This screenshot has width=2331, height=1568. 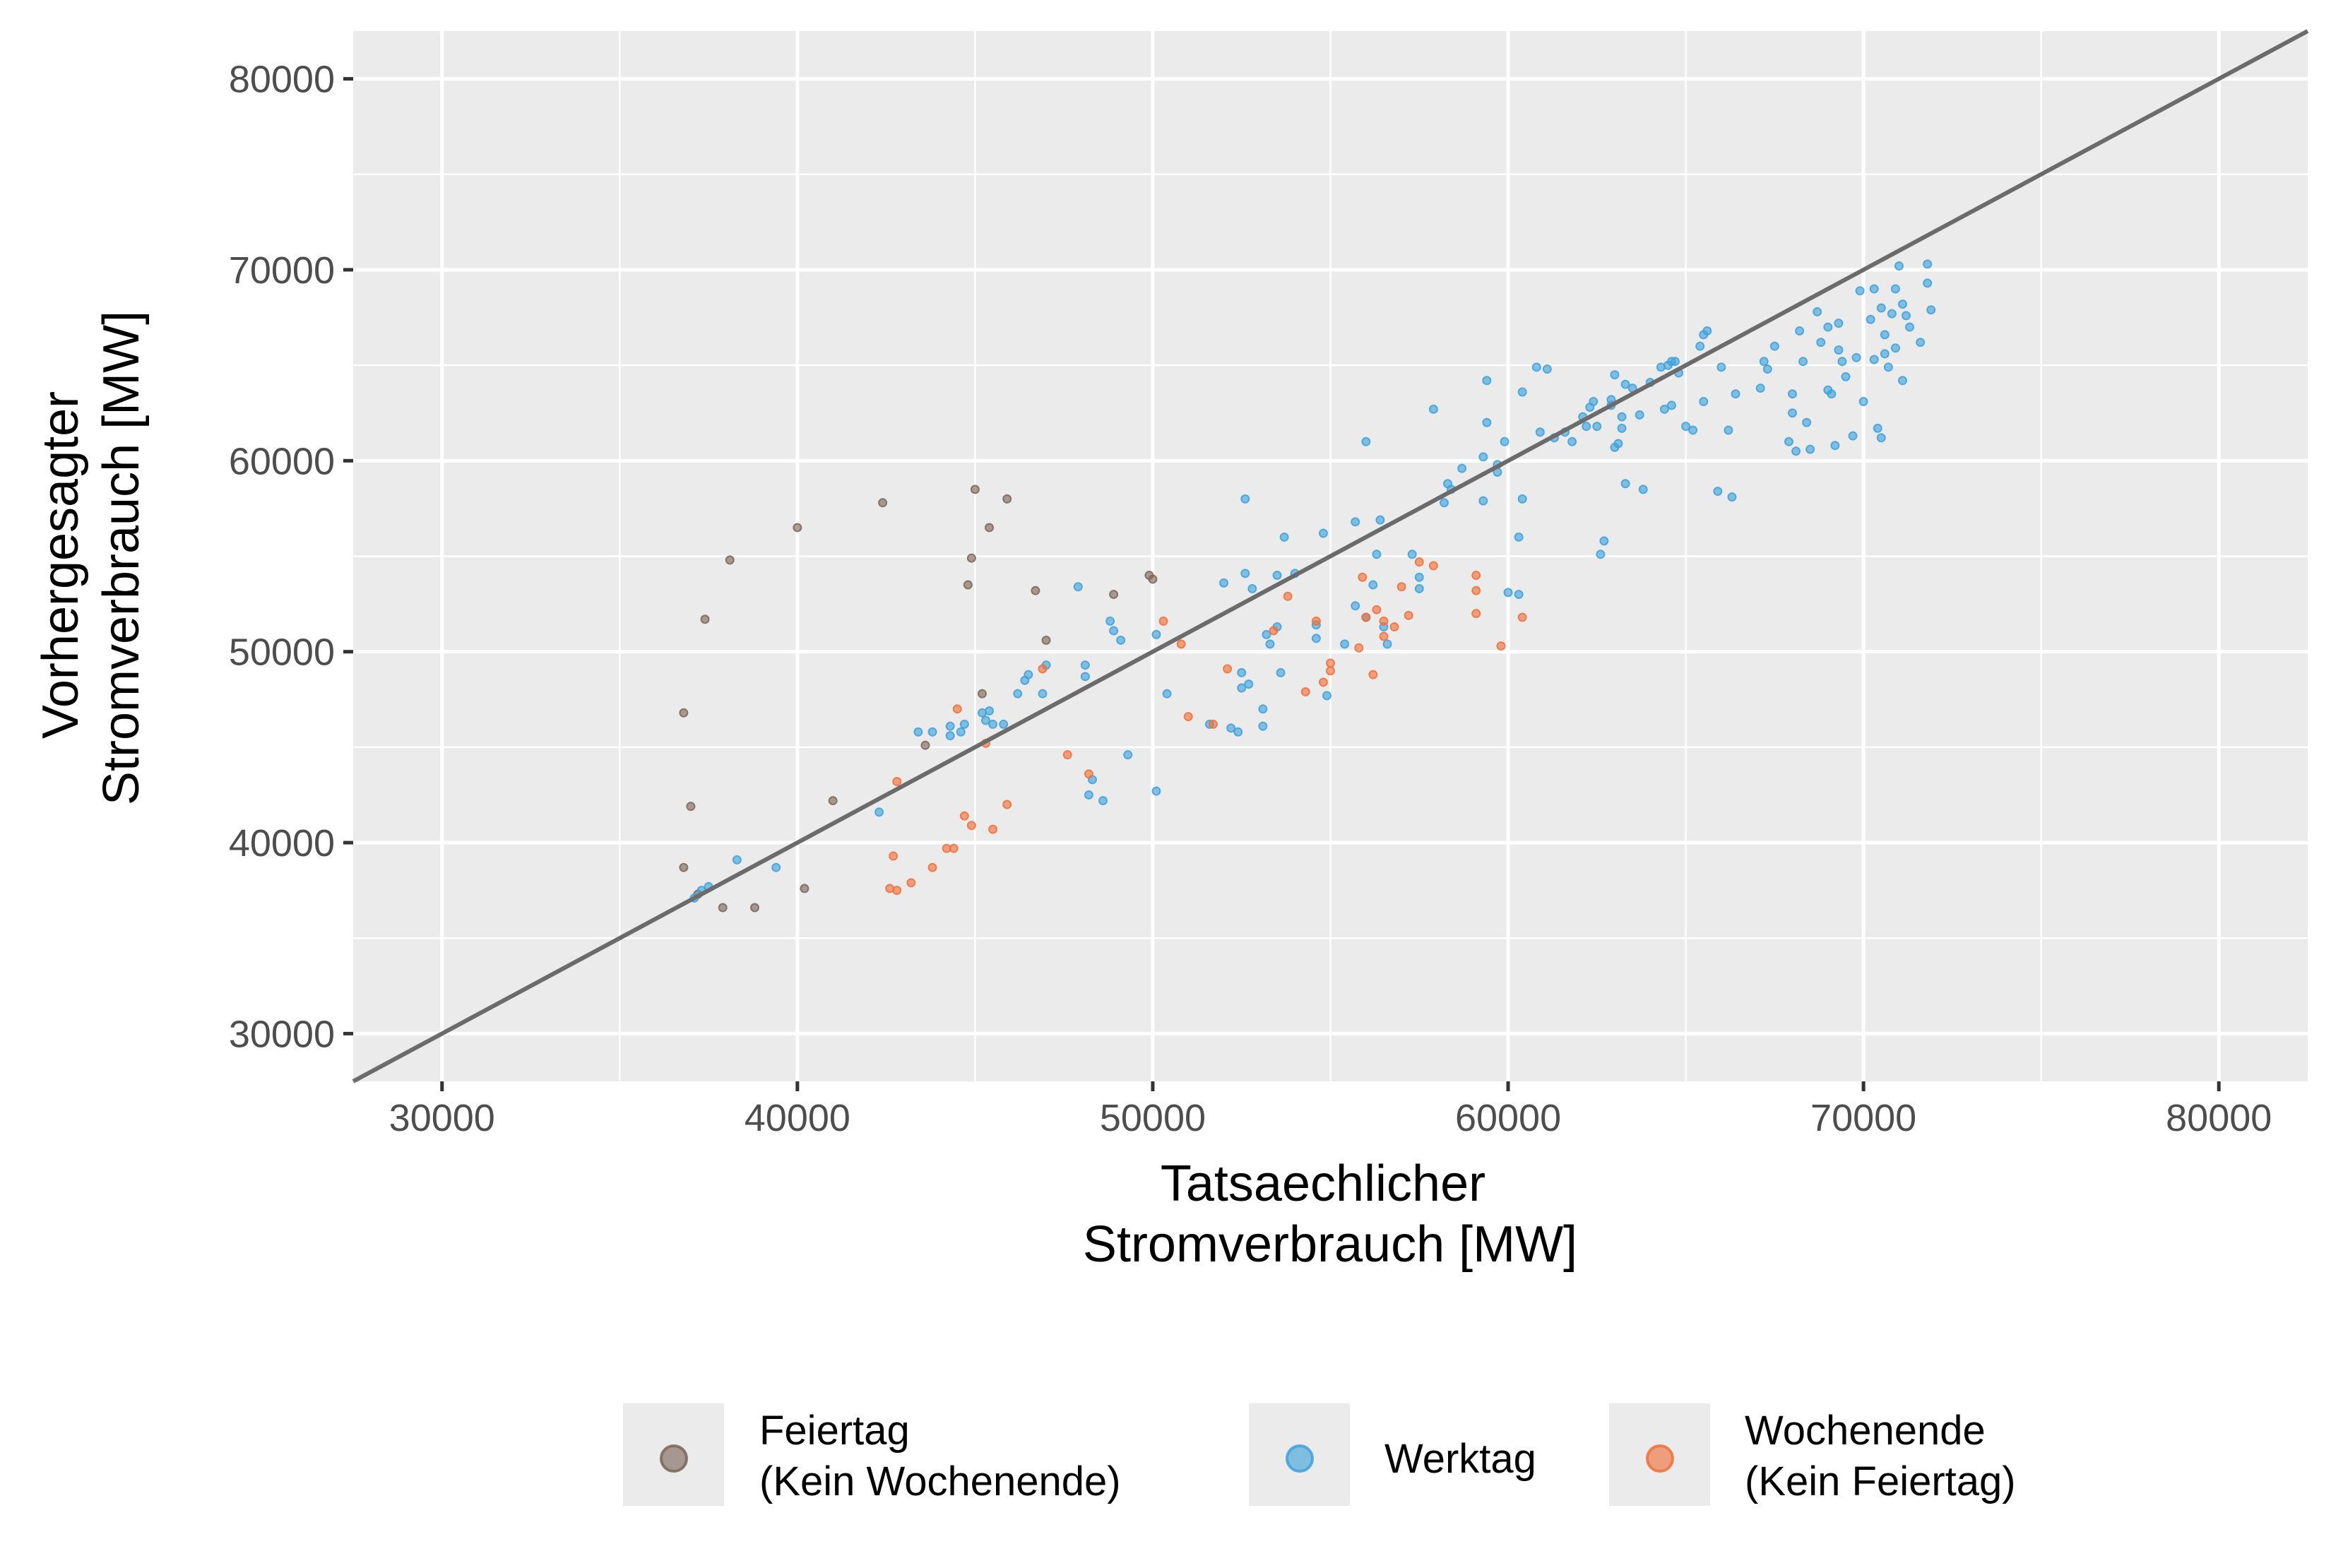 What do you see at coordinates (834, 1431) in the screenshot?
I see `legend-label-line: Feiertag` at bounding box center [834, 1431].